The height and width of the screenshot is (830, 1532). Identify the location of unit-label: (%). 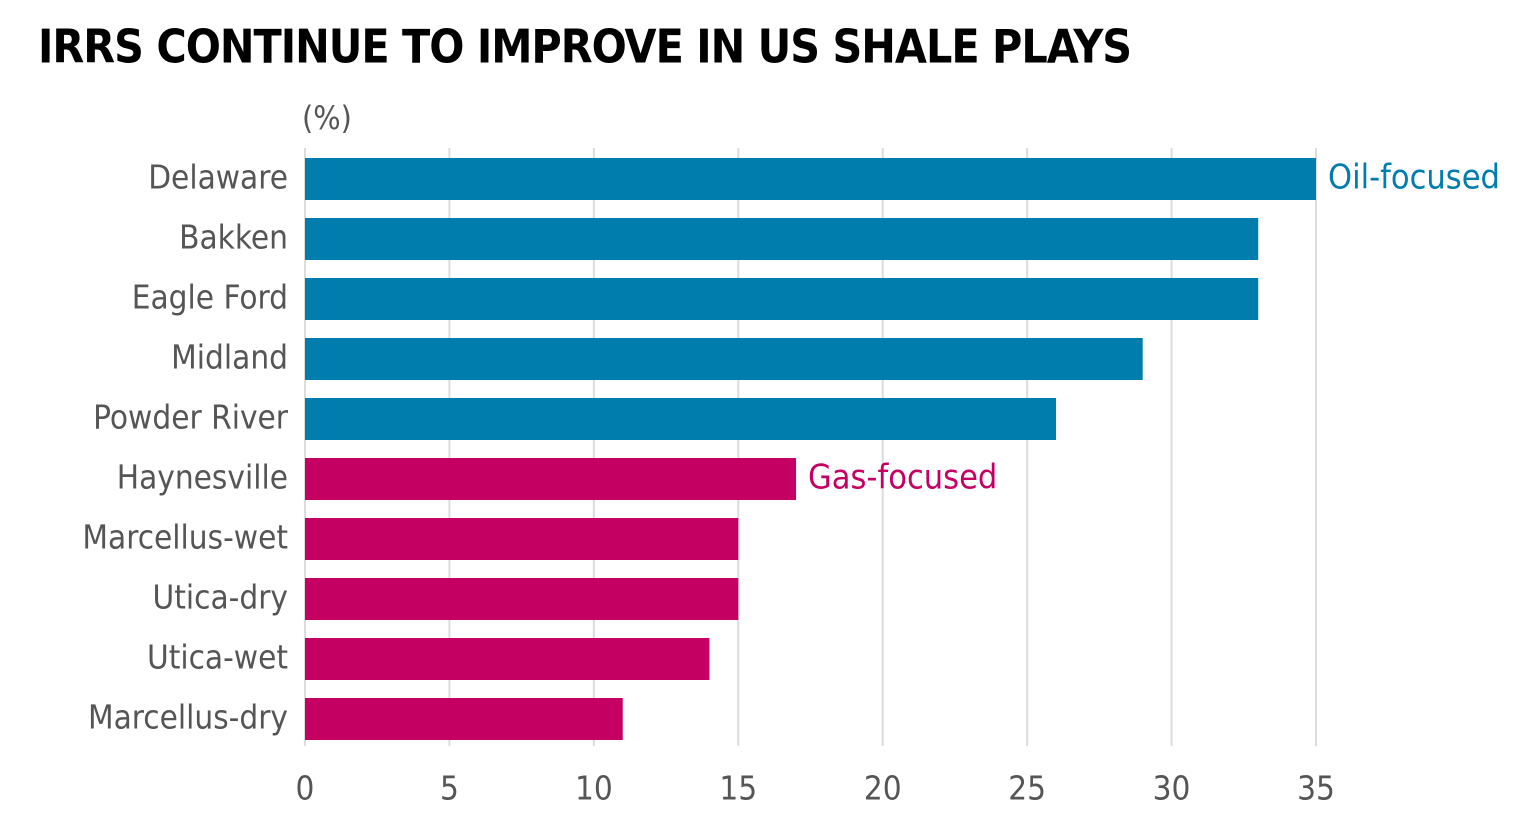
(327, 118).